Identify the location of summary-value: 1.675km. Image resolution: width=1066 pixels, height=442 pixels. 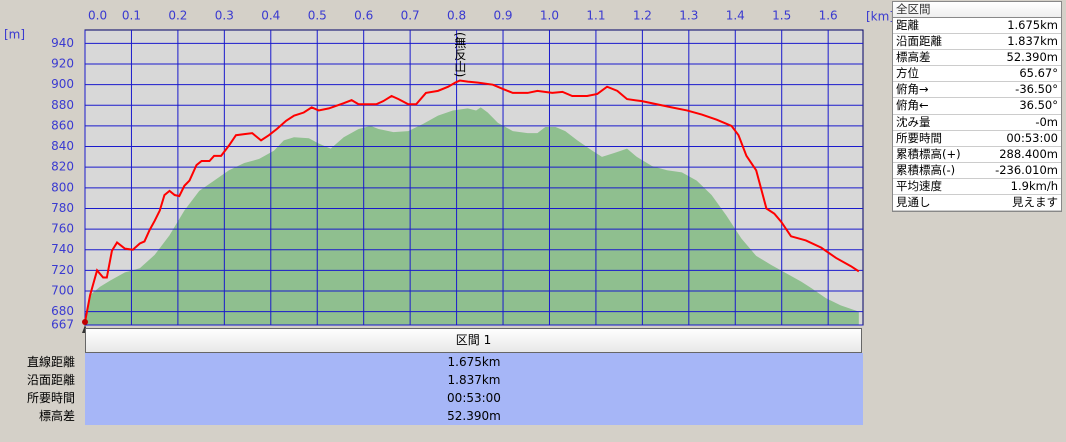
(1032, 25).